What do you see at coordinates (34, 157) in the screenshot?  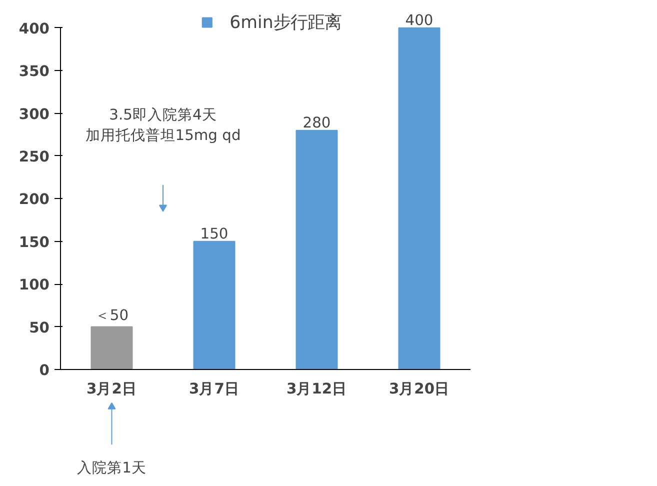 I see `y-tick-label: 250` at bounding box center [34, 157].